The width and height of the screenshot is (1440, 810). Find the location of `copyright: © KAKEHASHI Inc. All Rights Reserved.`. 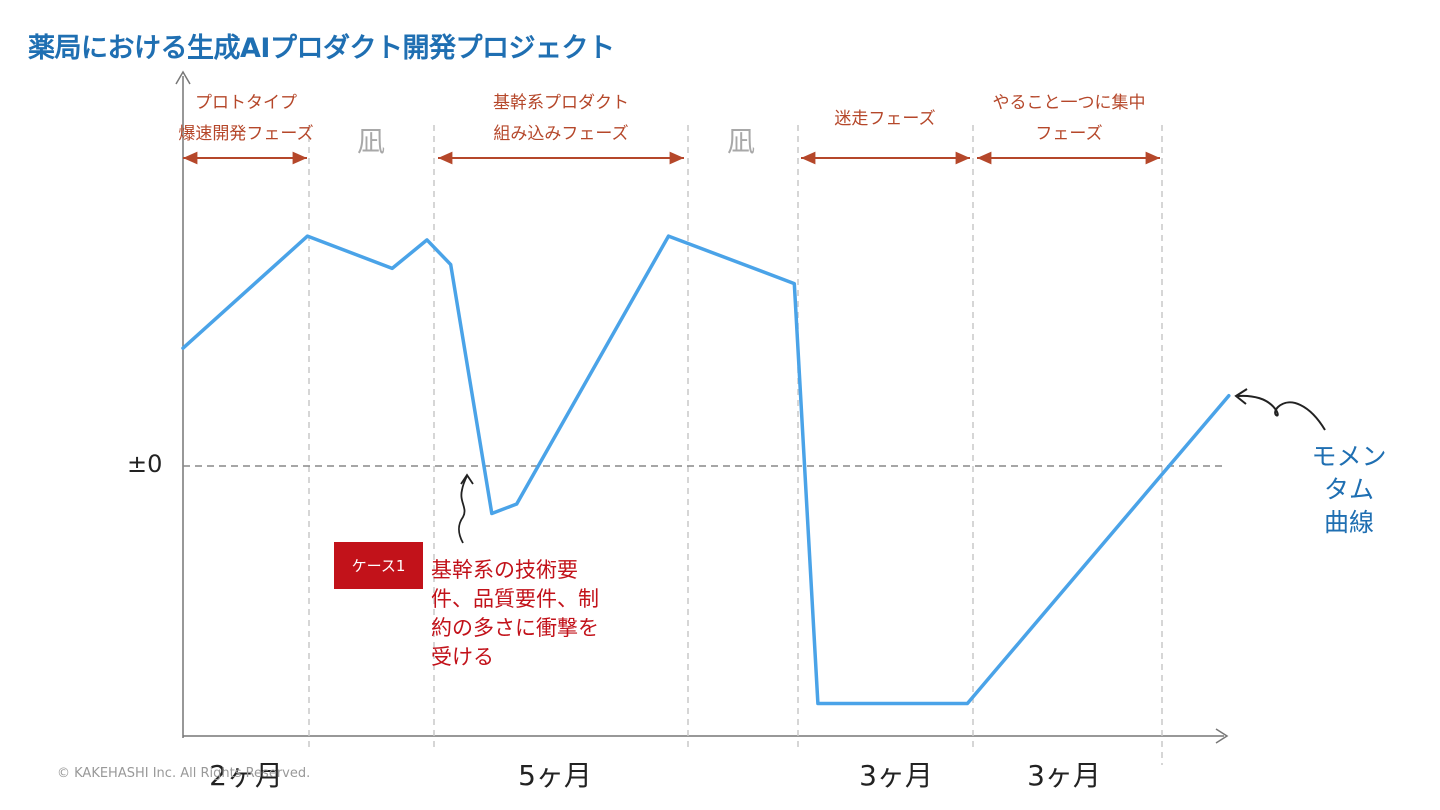

copyright: © KAKEHASHI Inc. All Rights Reserved. is located at coordinates (184, 773).